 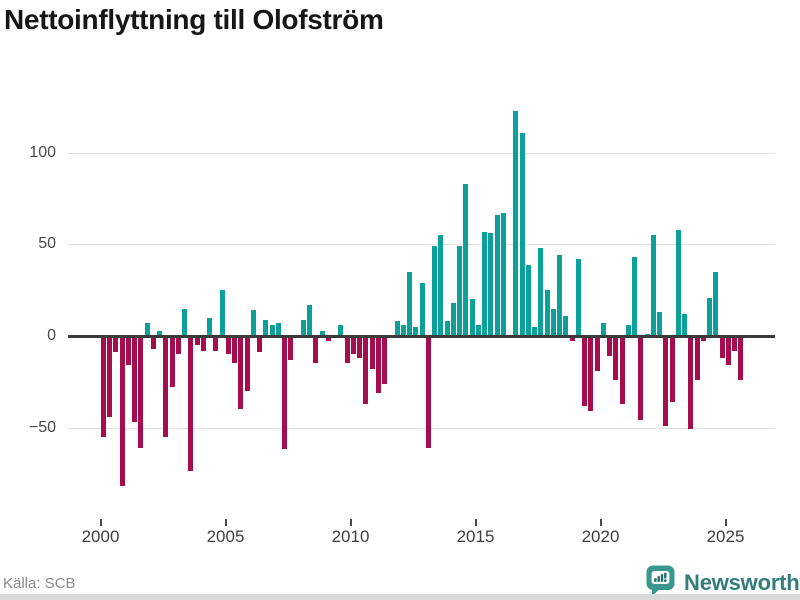 What do you see at coordinates (725, 536) in the screenshot?
I see `x-axis-label: 2025` at bounding box center [725, 536].